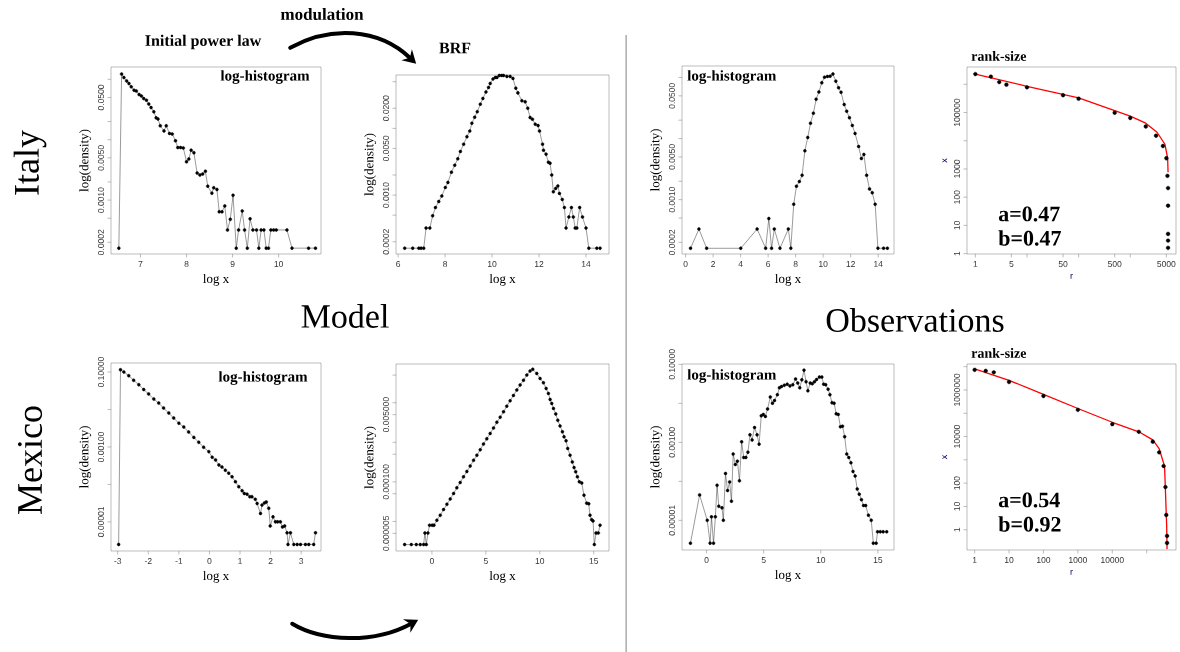 The height and width of the screenshot is (652, 1180). What do you see at coordinates (232, 264) in the screenshot?
I see `x-tick-label: 9` at bounding box center [232, 264].